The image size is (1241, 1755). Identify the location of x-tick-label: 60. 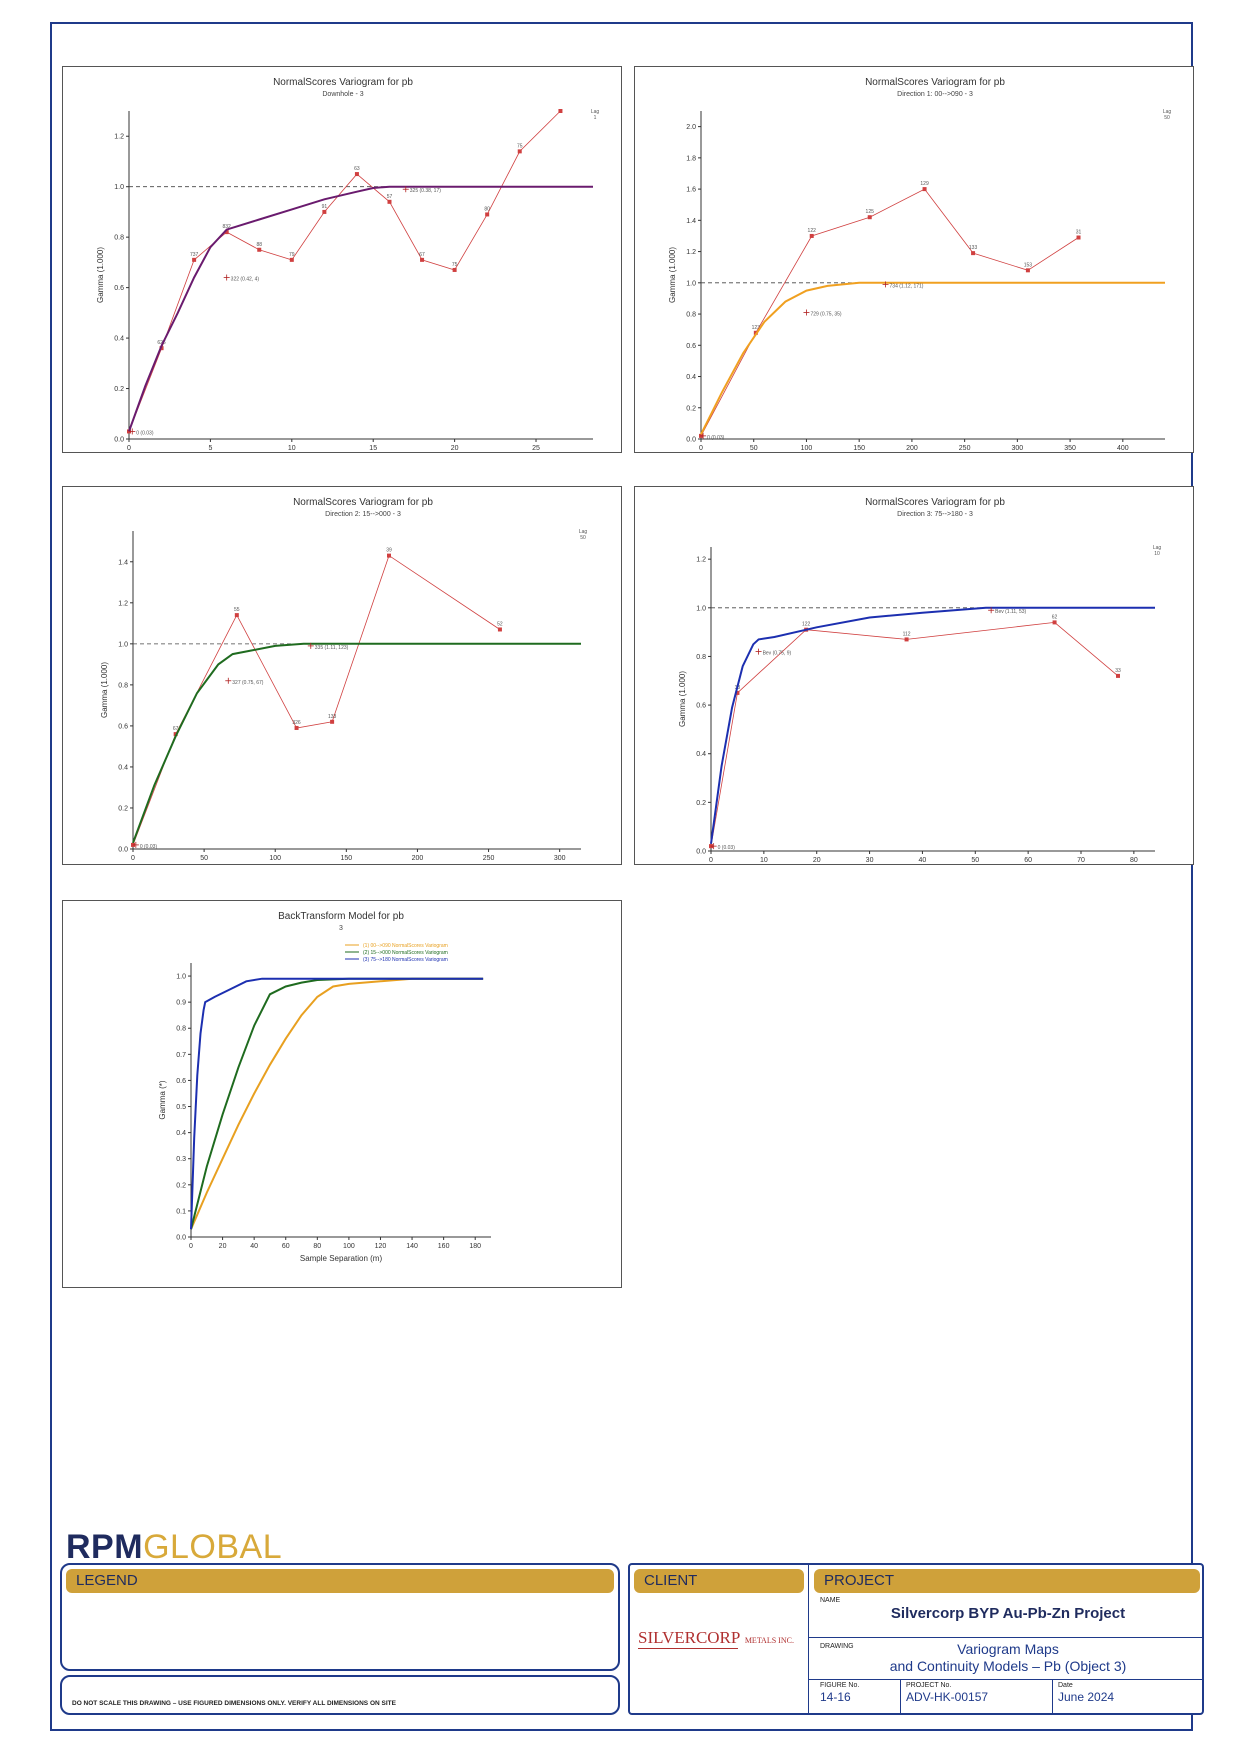
(286, 1246).